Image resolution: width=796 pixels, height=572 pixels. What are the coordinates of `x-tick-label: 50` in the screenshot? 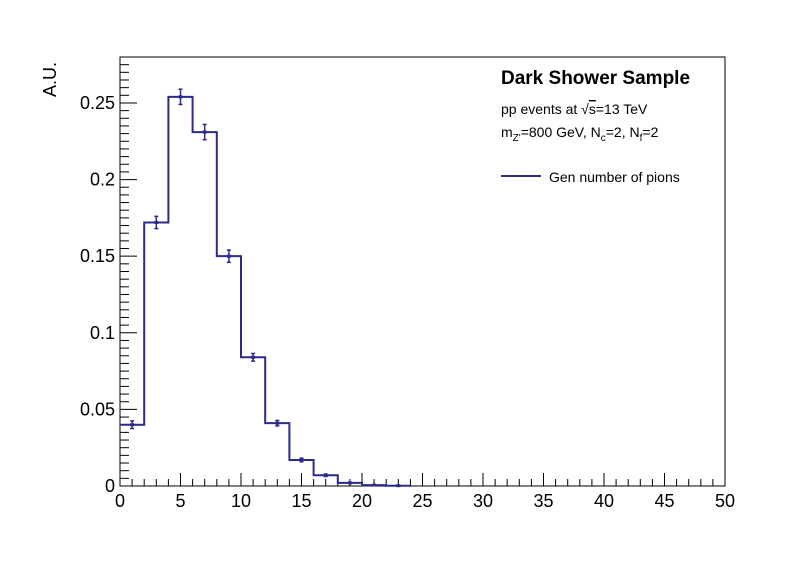 It's located at (725, 501).